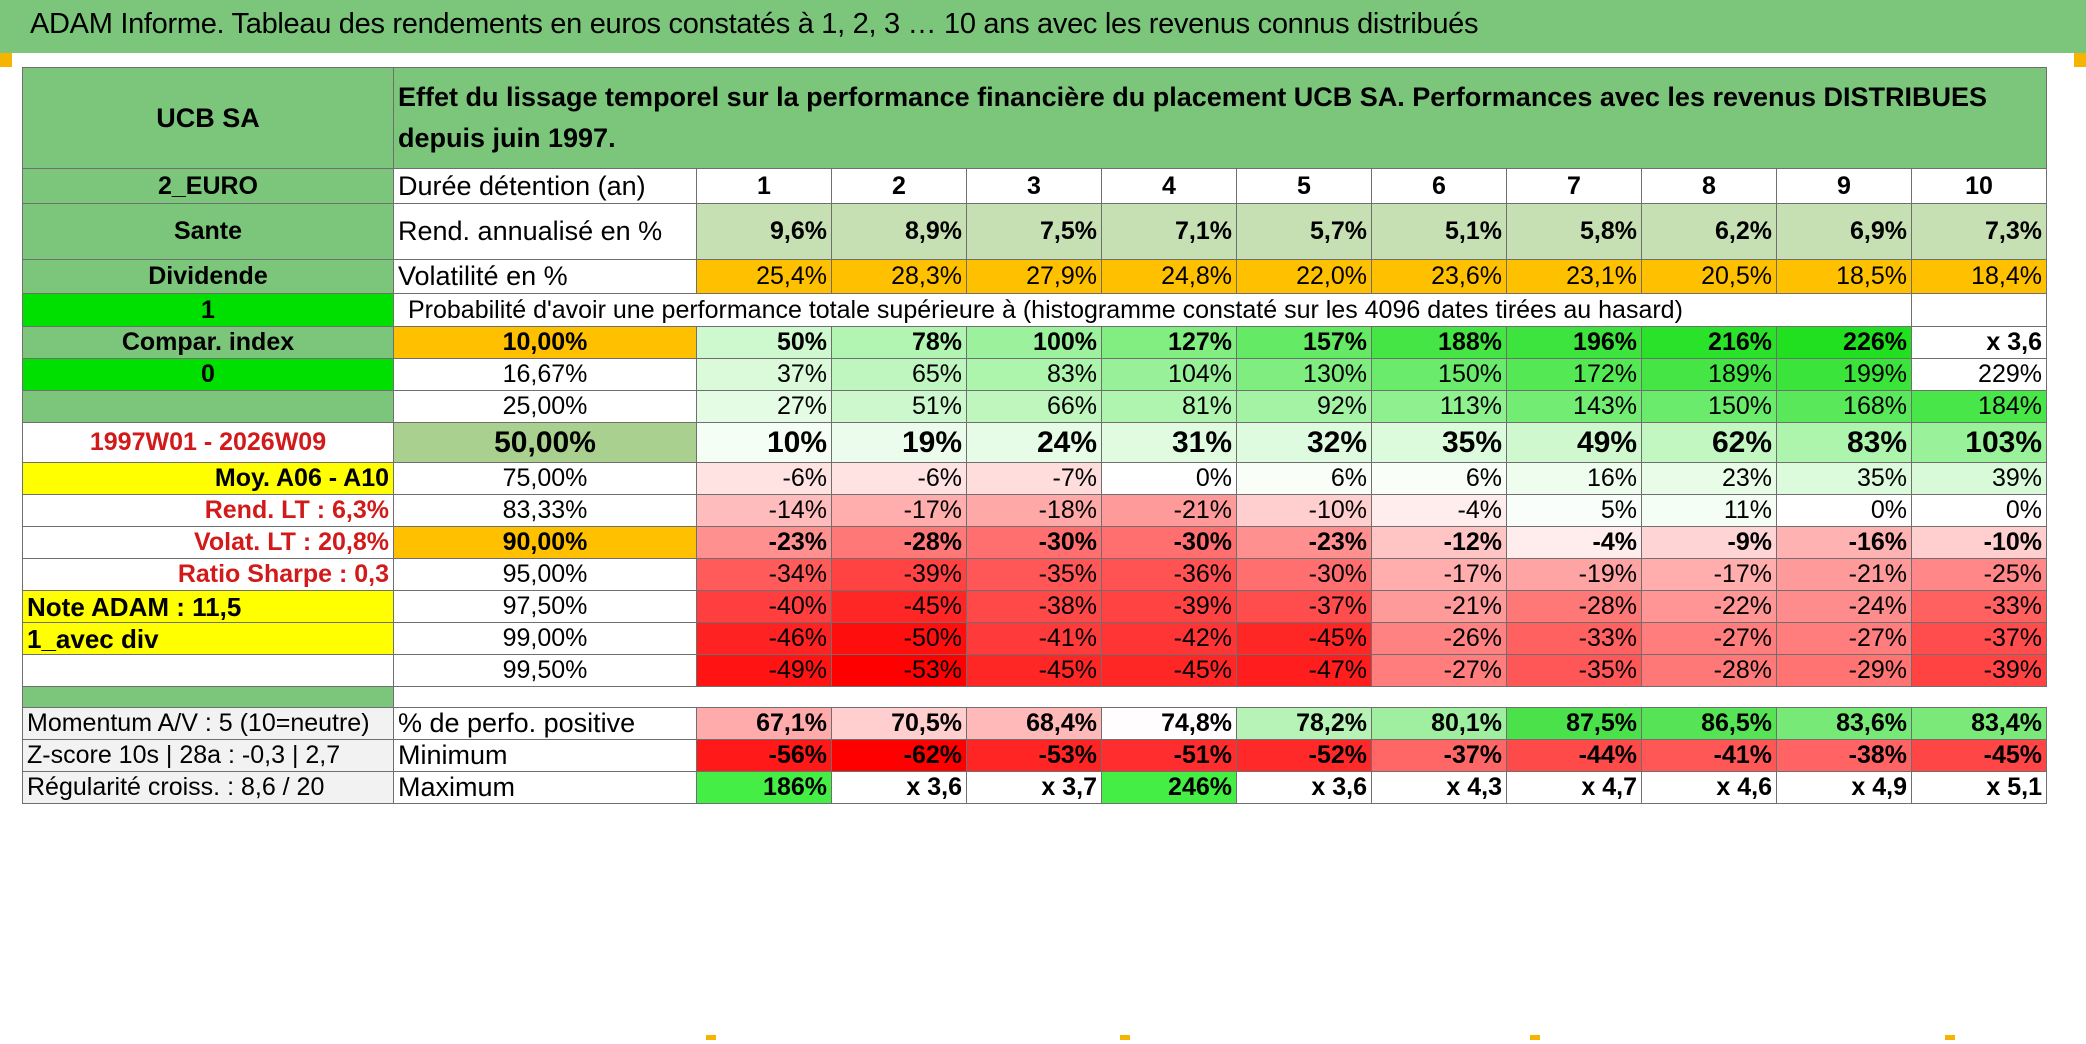  Describe the element at coordinates (1304, 231) in the screenshot. I see `rendement-value: 5,7%` at that location.